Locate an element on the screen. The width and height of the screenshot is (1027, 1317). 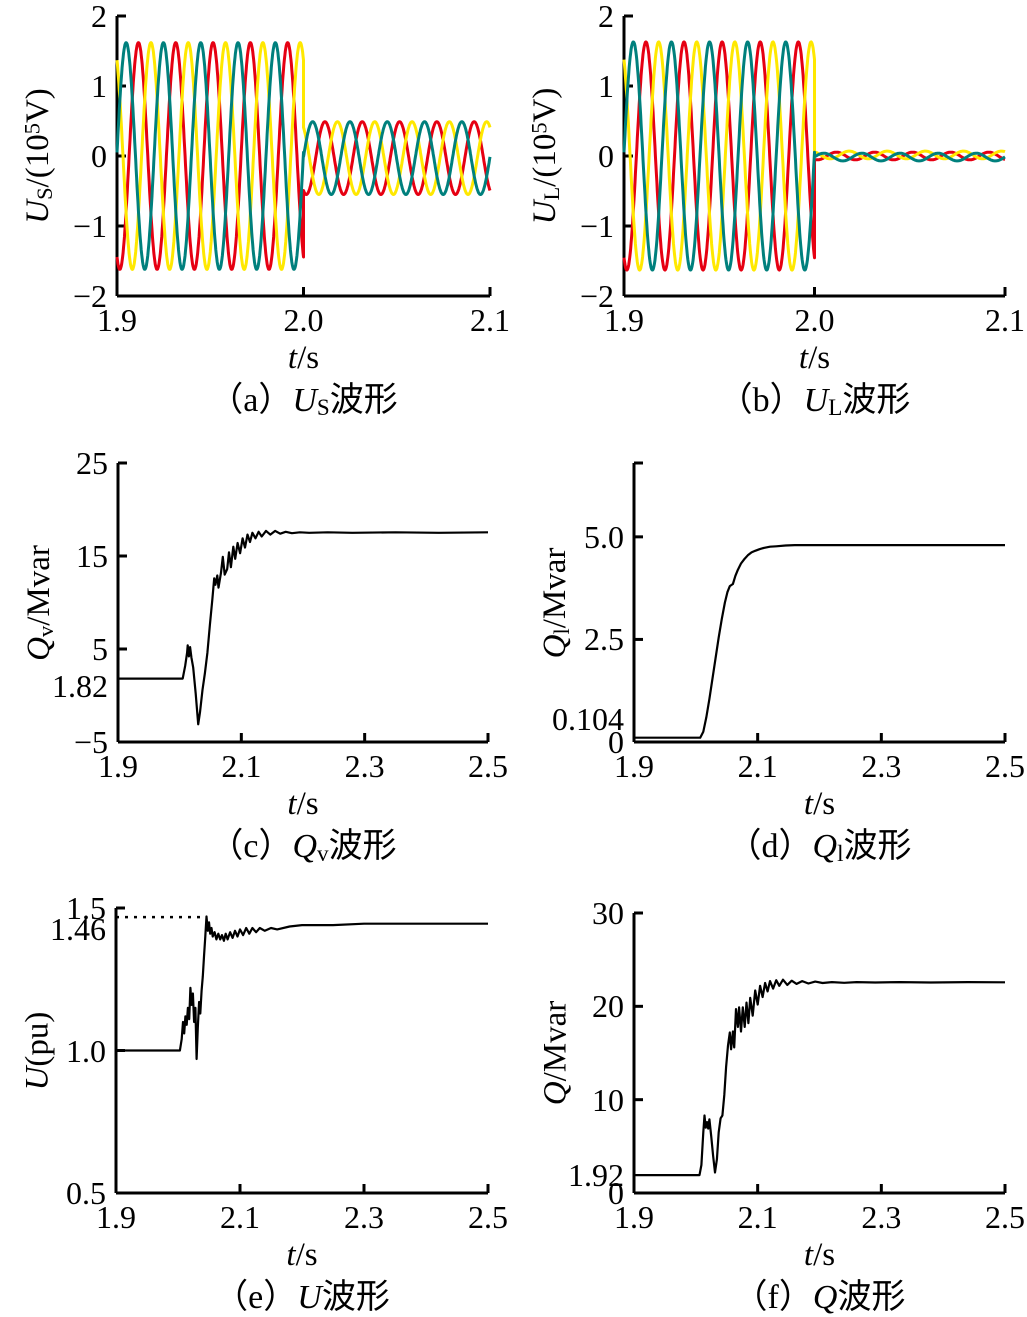
subplot-caption: （e）U波形 is located at coordinates (302, 1297).